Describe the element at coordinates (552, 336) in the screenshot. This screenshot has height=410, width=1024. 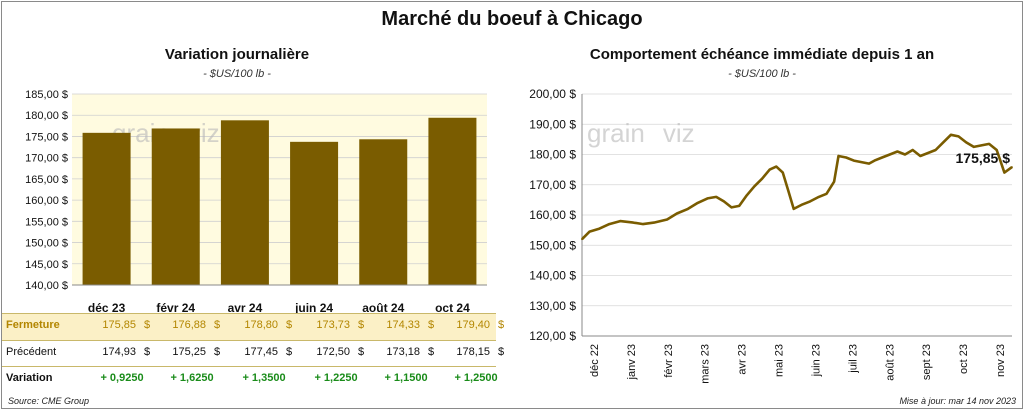
I see `line-y-tick-label: 120,00 $` at that location.